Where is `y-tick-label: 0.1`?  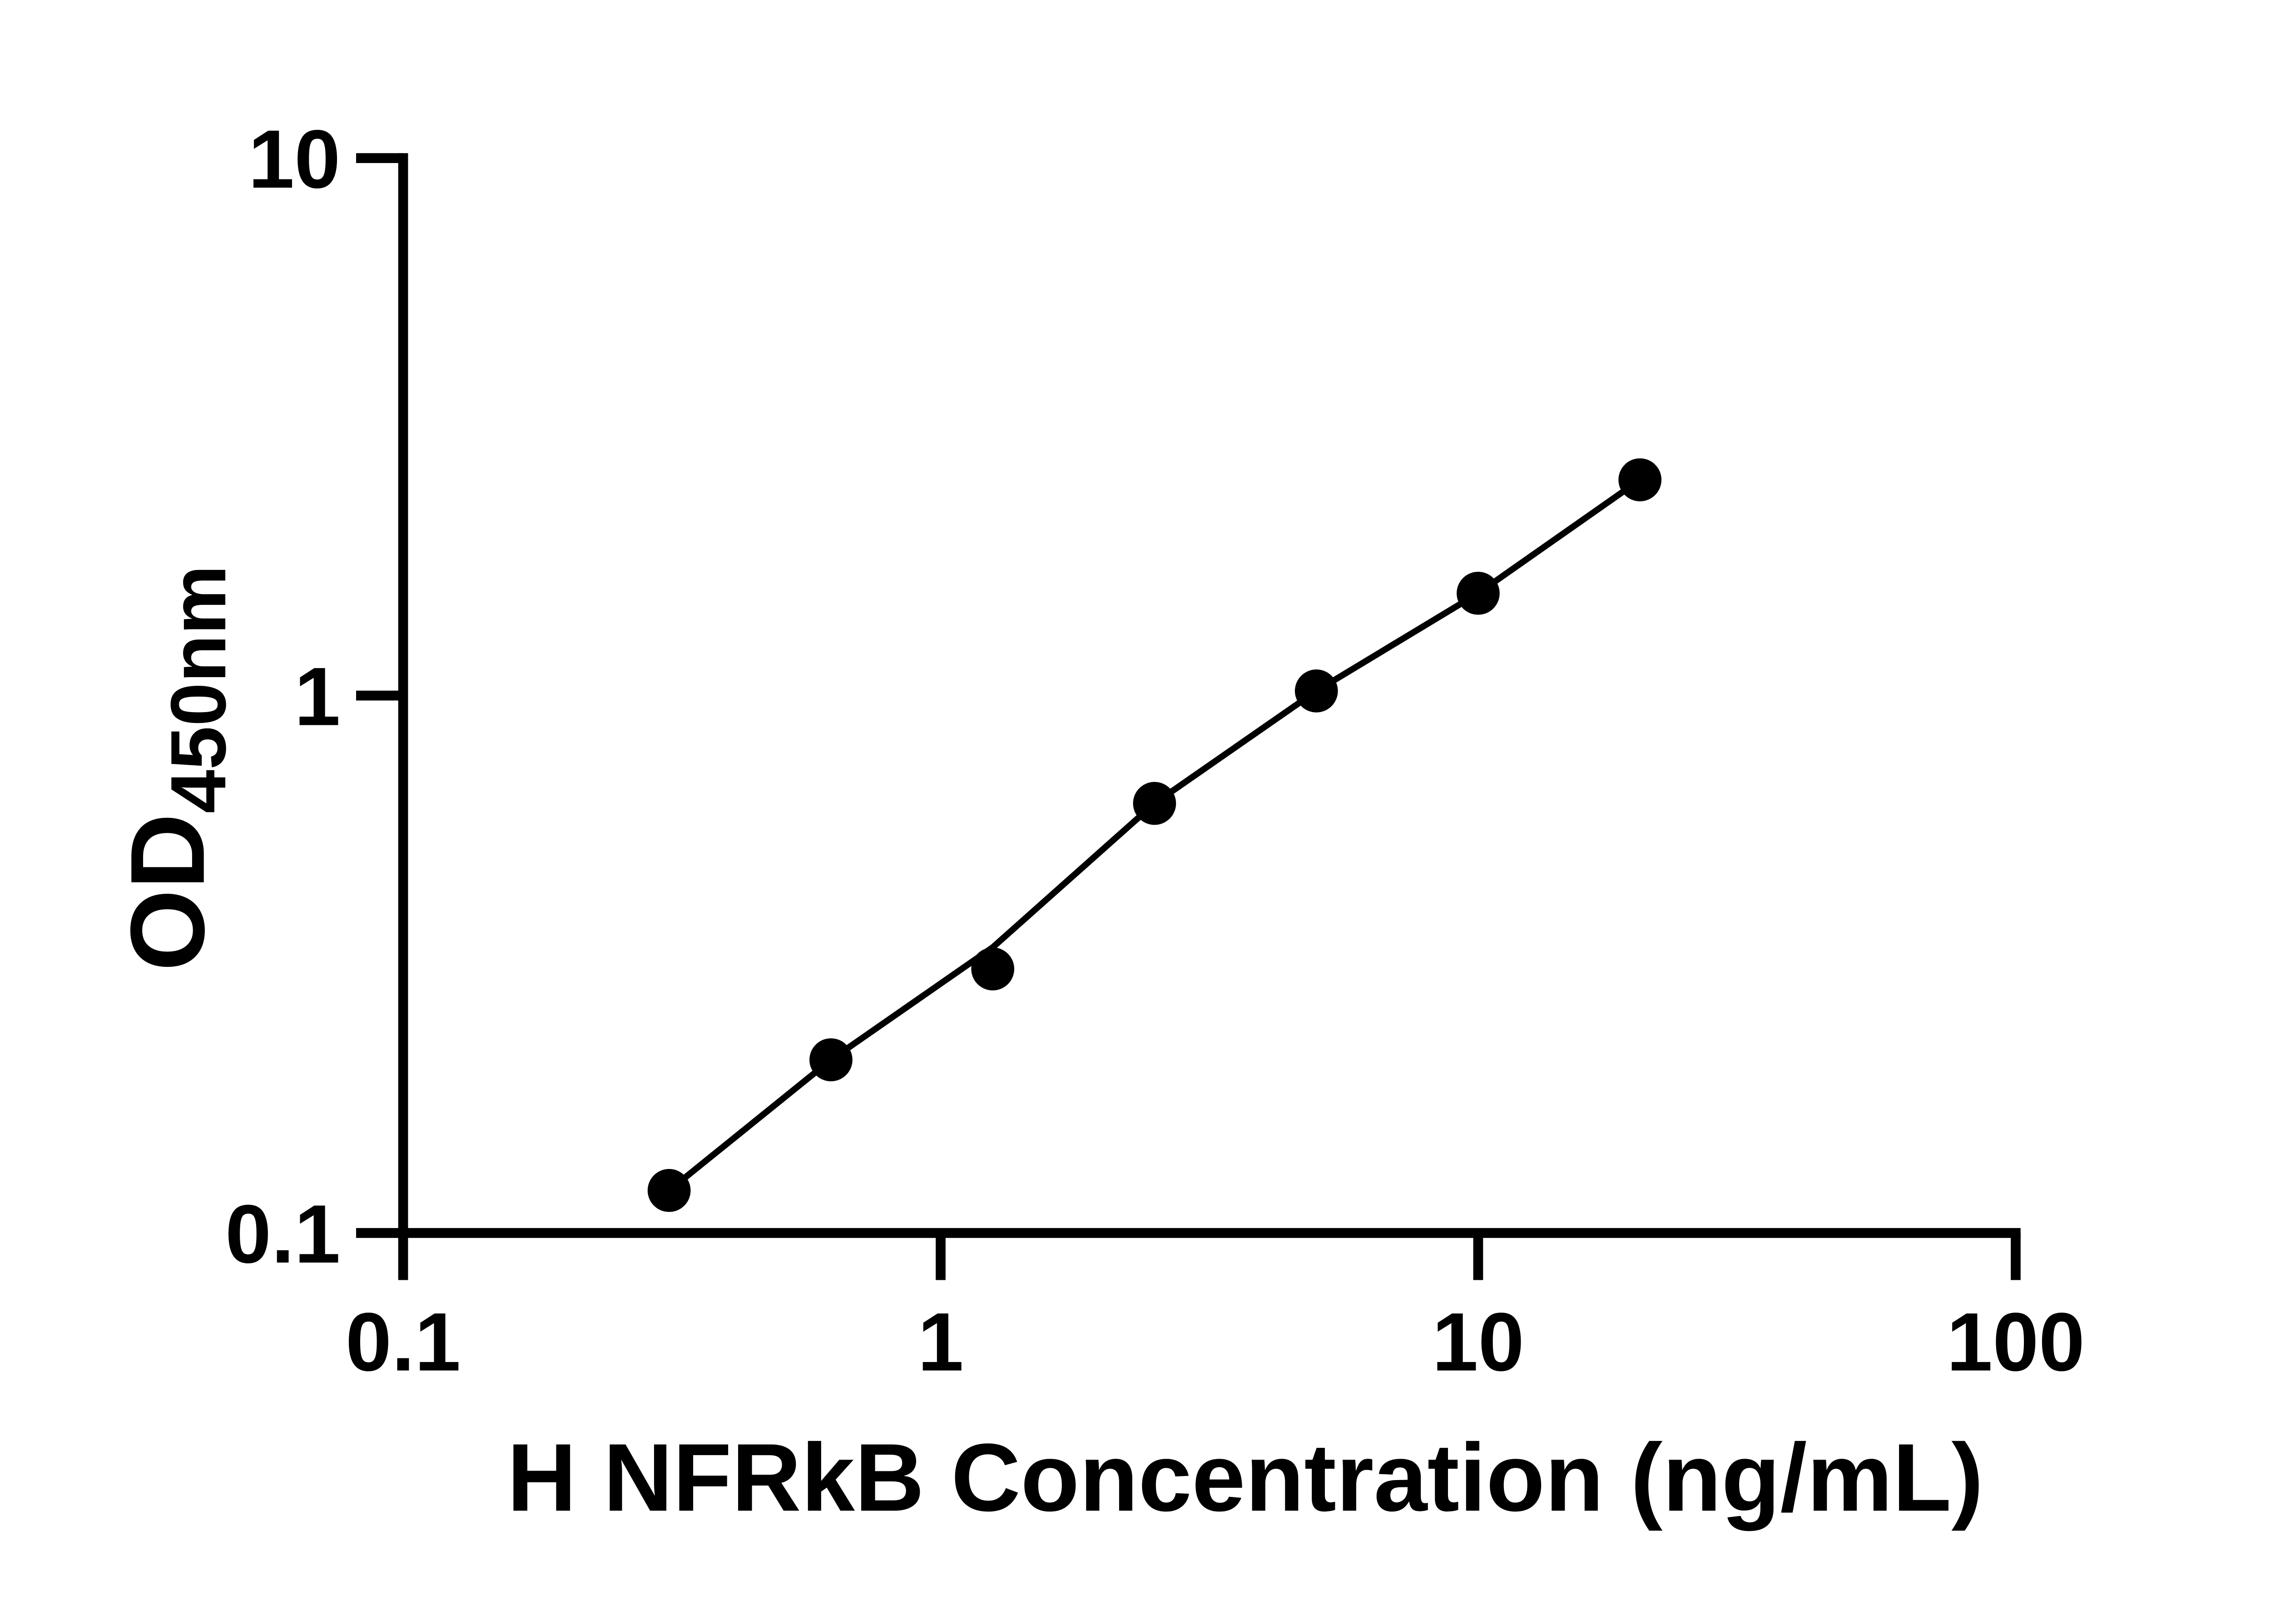 y-tick-label: 0.1 is located at coordinates (283, 1234).